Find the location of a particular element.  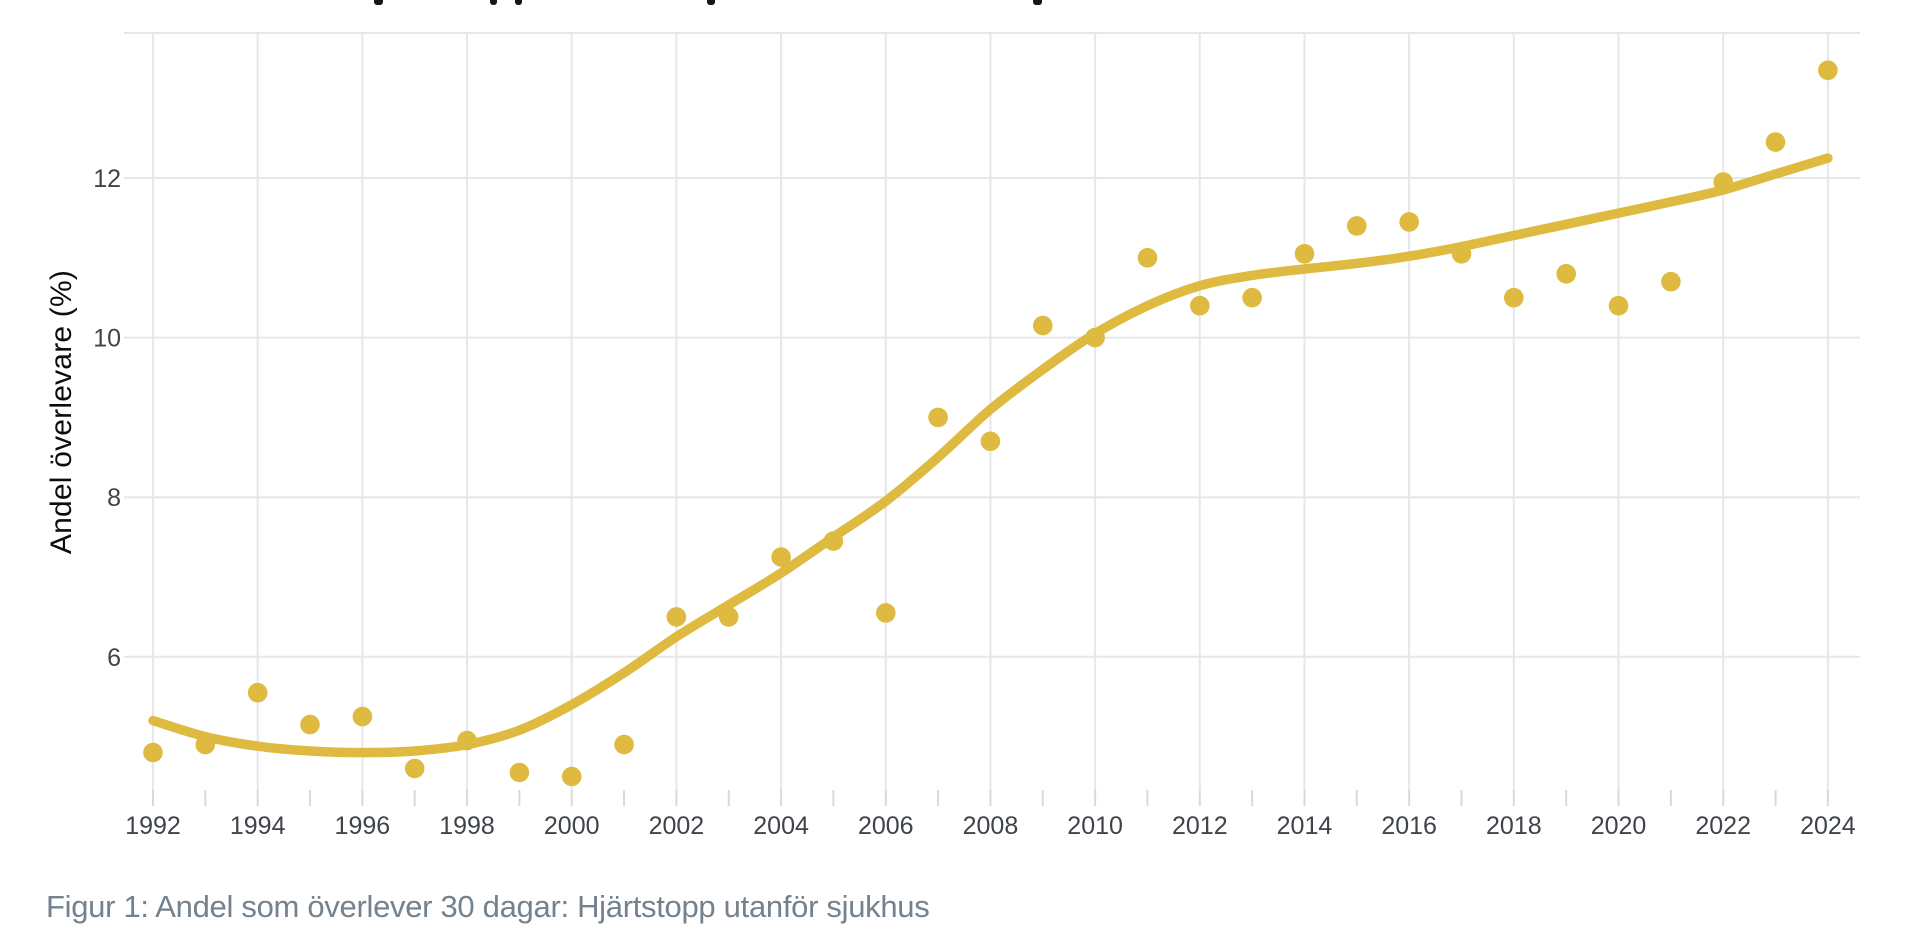

y-tick-label: 8 is located at coordinates (114, 498).